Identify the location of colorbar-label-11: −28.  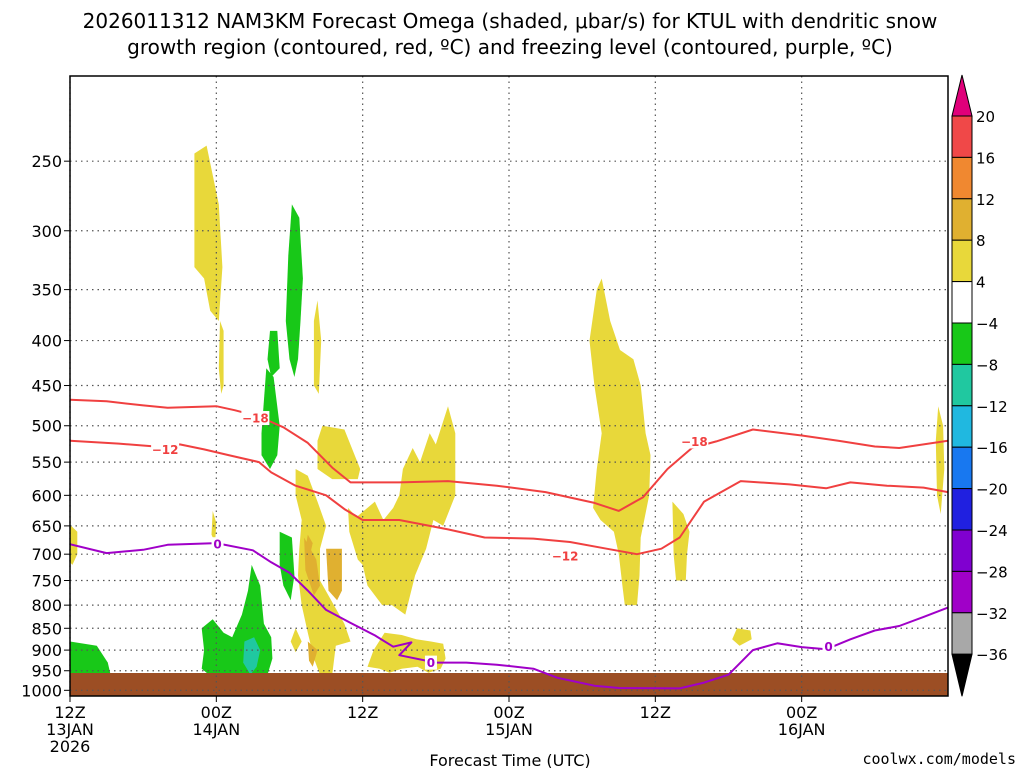
(992, 572).